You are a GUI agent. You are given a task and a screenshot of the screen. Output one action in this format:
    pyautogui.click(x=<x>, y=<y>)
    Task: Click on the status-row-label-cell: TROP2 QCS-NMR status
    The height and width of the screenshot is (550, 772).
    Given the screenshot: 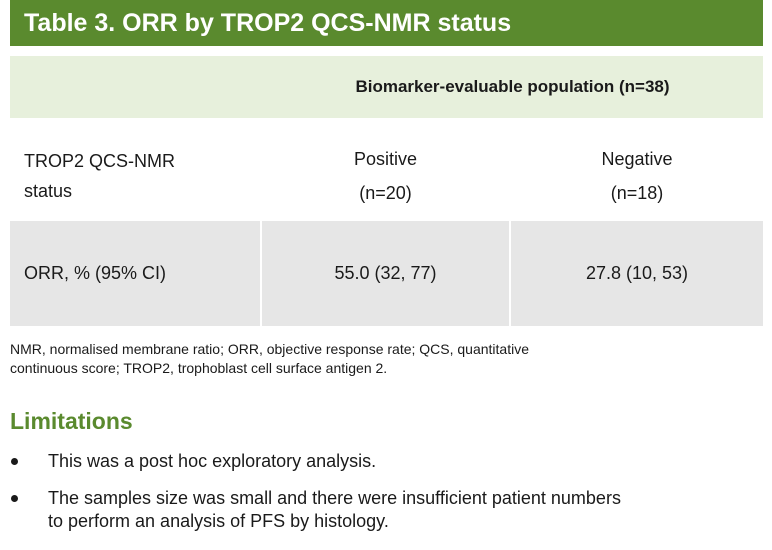 What is the action you would take?
    pyautogui.click(x=135, y=169)
    